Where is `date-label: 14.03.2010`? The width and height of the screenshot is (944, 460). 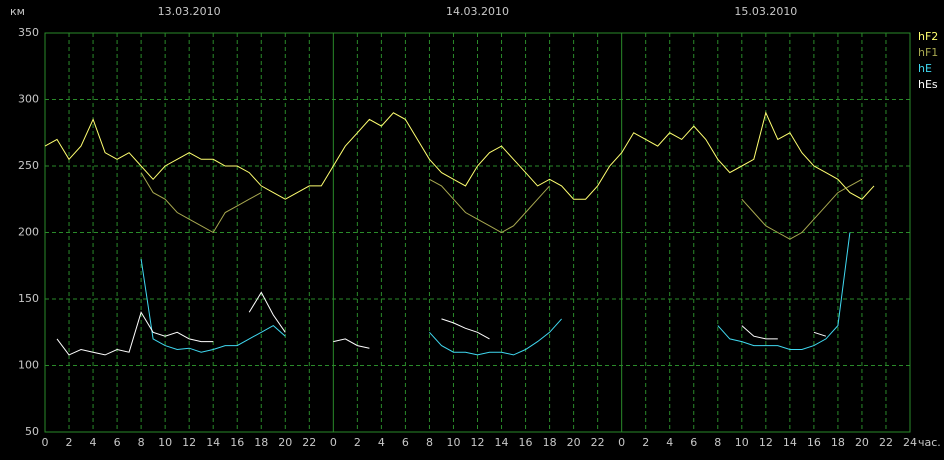 date-label: 14.03.2010 is located at coordinates (477, 11).